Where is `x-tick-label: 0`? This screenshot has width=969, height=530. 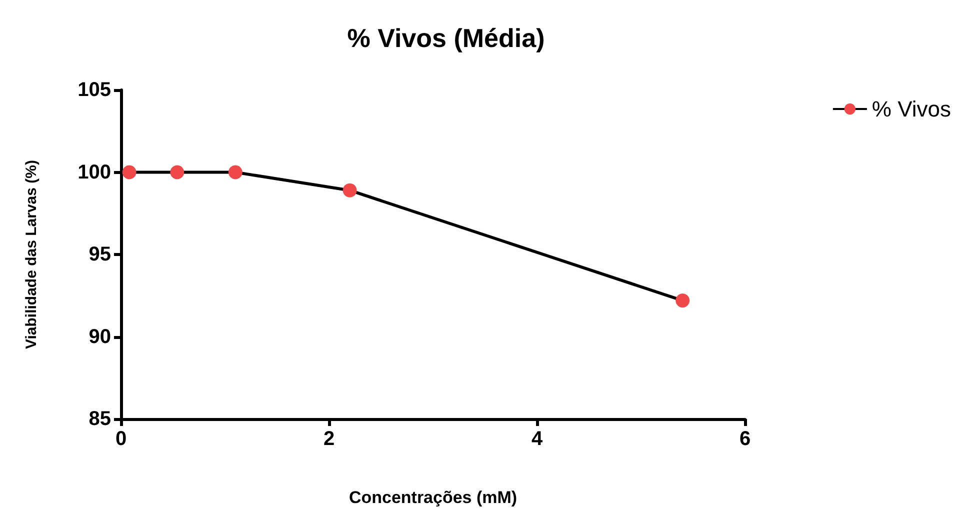 x-tick-label: 0 is located at coordinates (121, 439).